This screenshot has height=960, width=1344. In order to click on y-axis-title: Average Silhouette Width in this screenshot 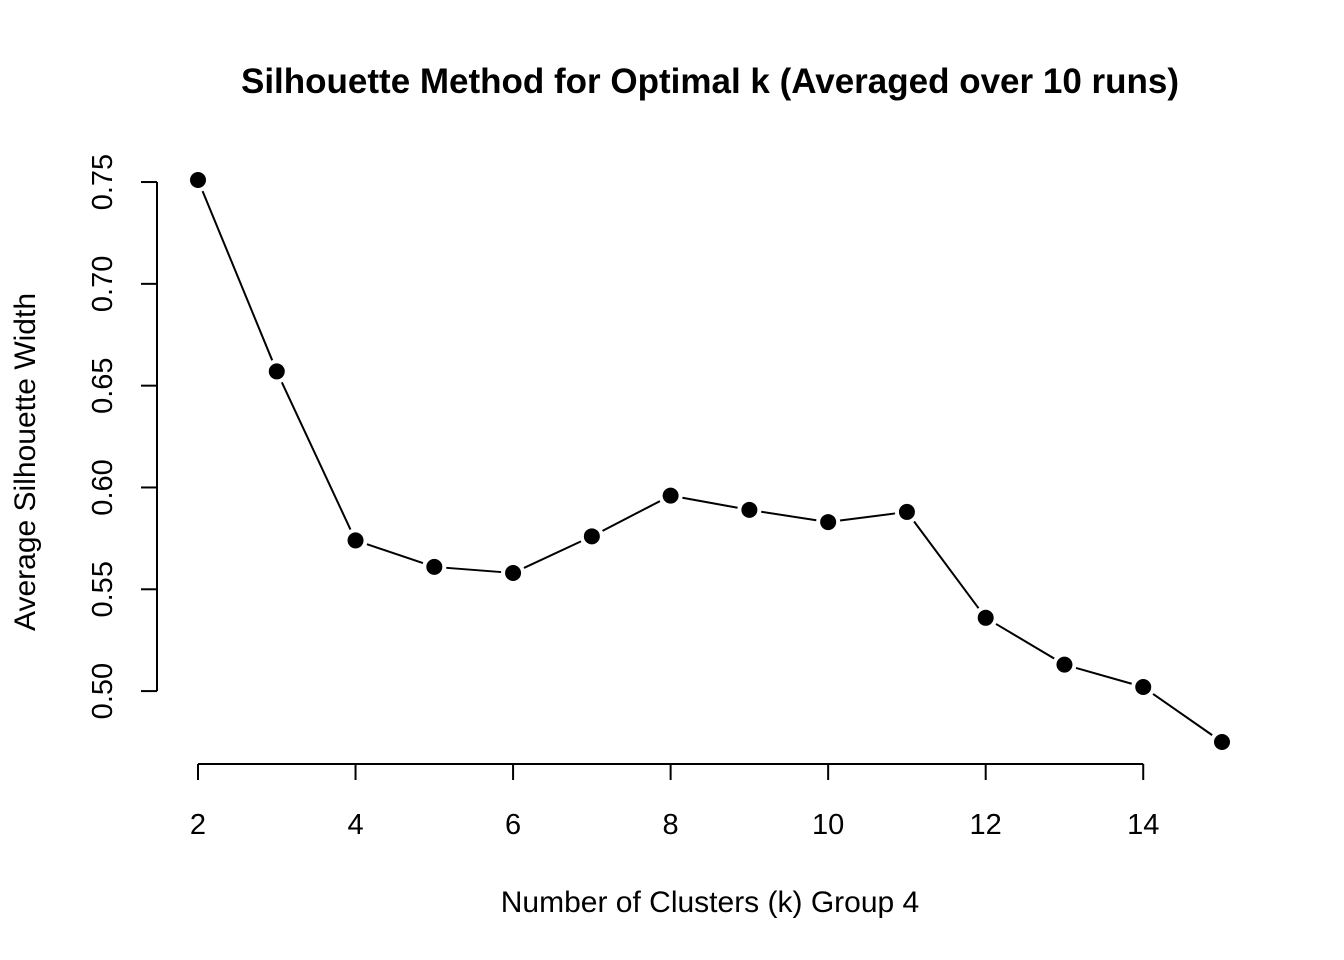, I will do `click(25, 462)`.